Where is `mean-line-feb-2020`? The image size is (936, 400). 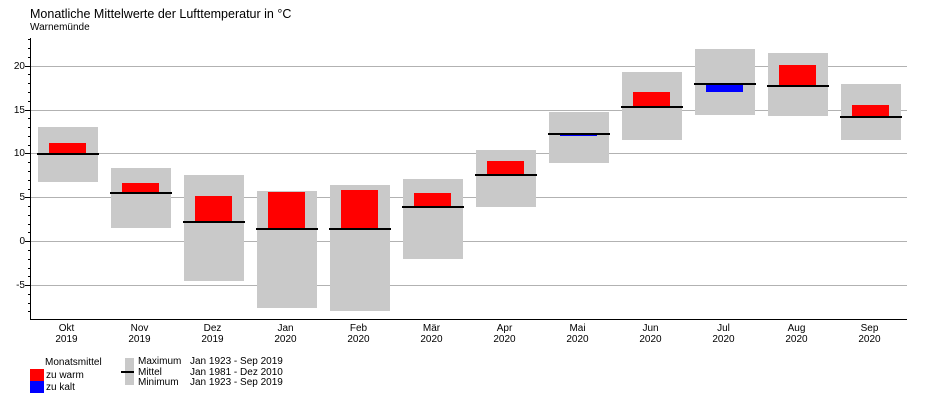 mean-line-feb-2020 is located at coordinates (359, 228).